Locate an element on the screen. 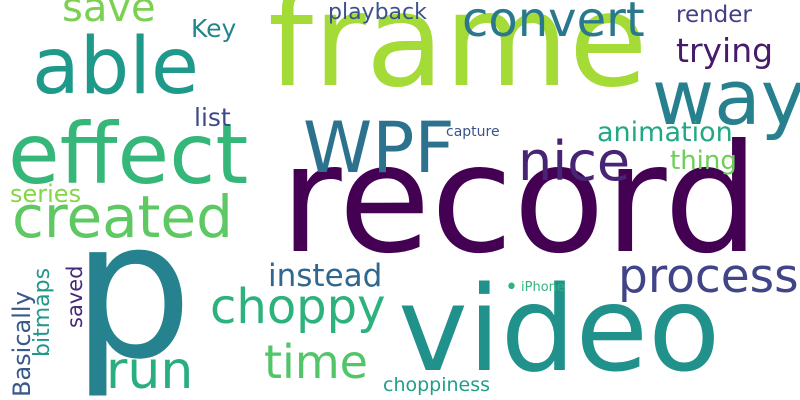 This screenshot has height=400, width=800. word-saved: saved is located at coordinates (75, 297).